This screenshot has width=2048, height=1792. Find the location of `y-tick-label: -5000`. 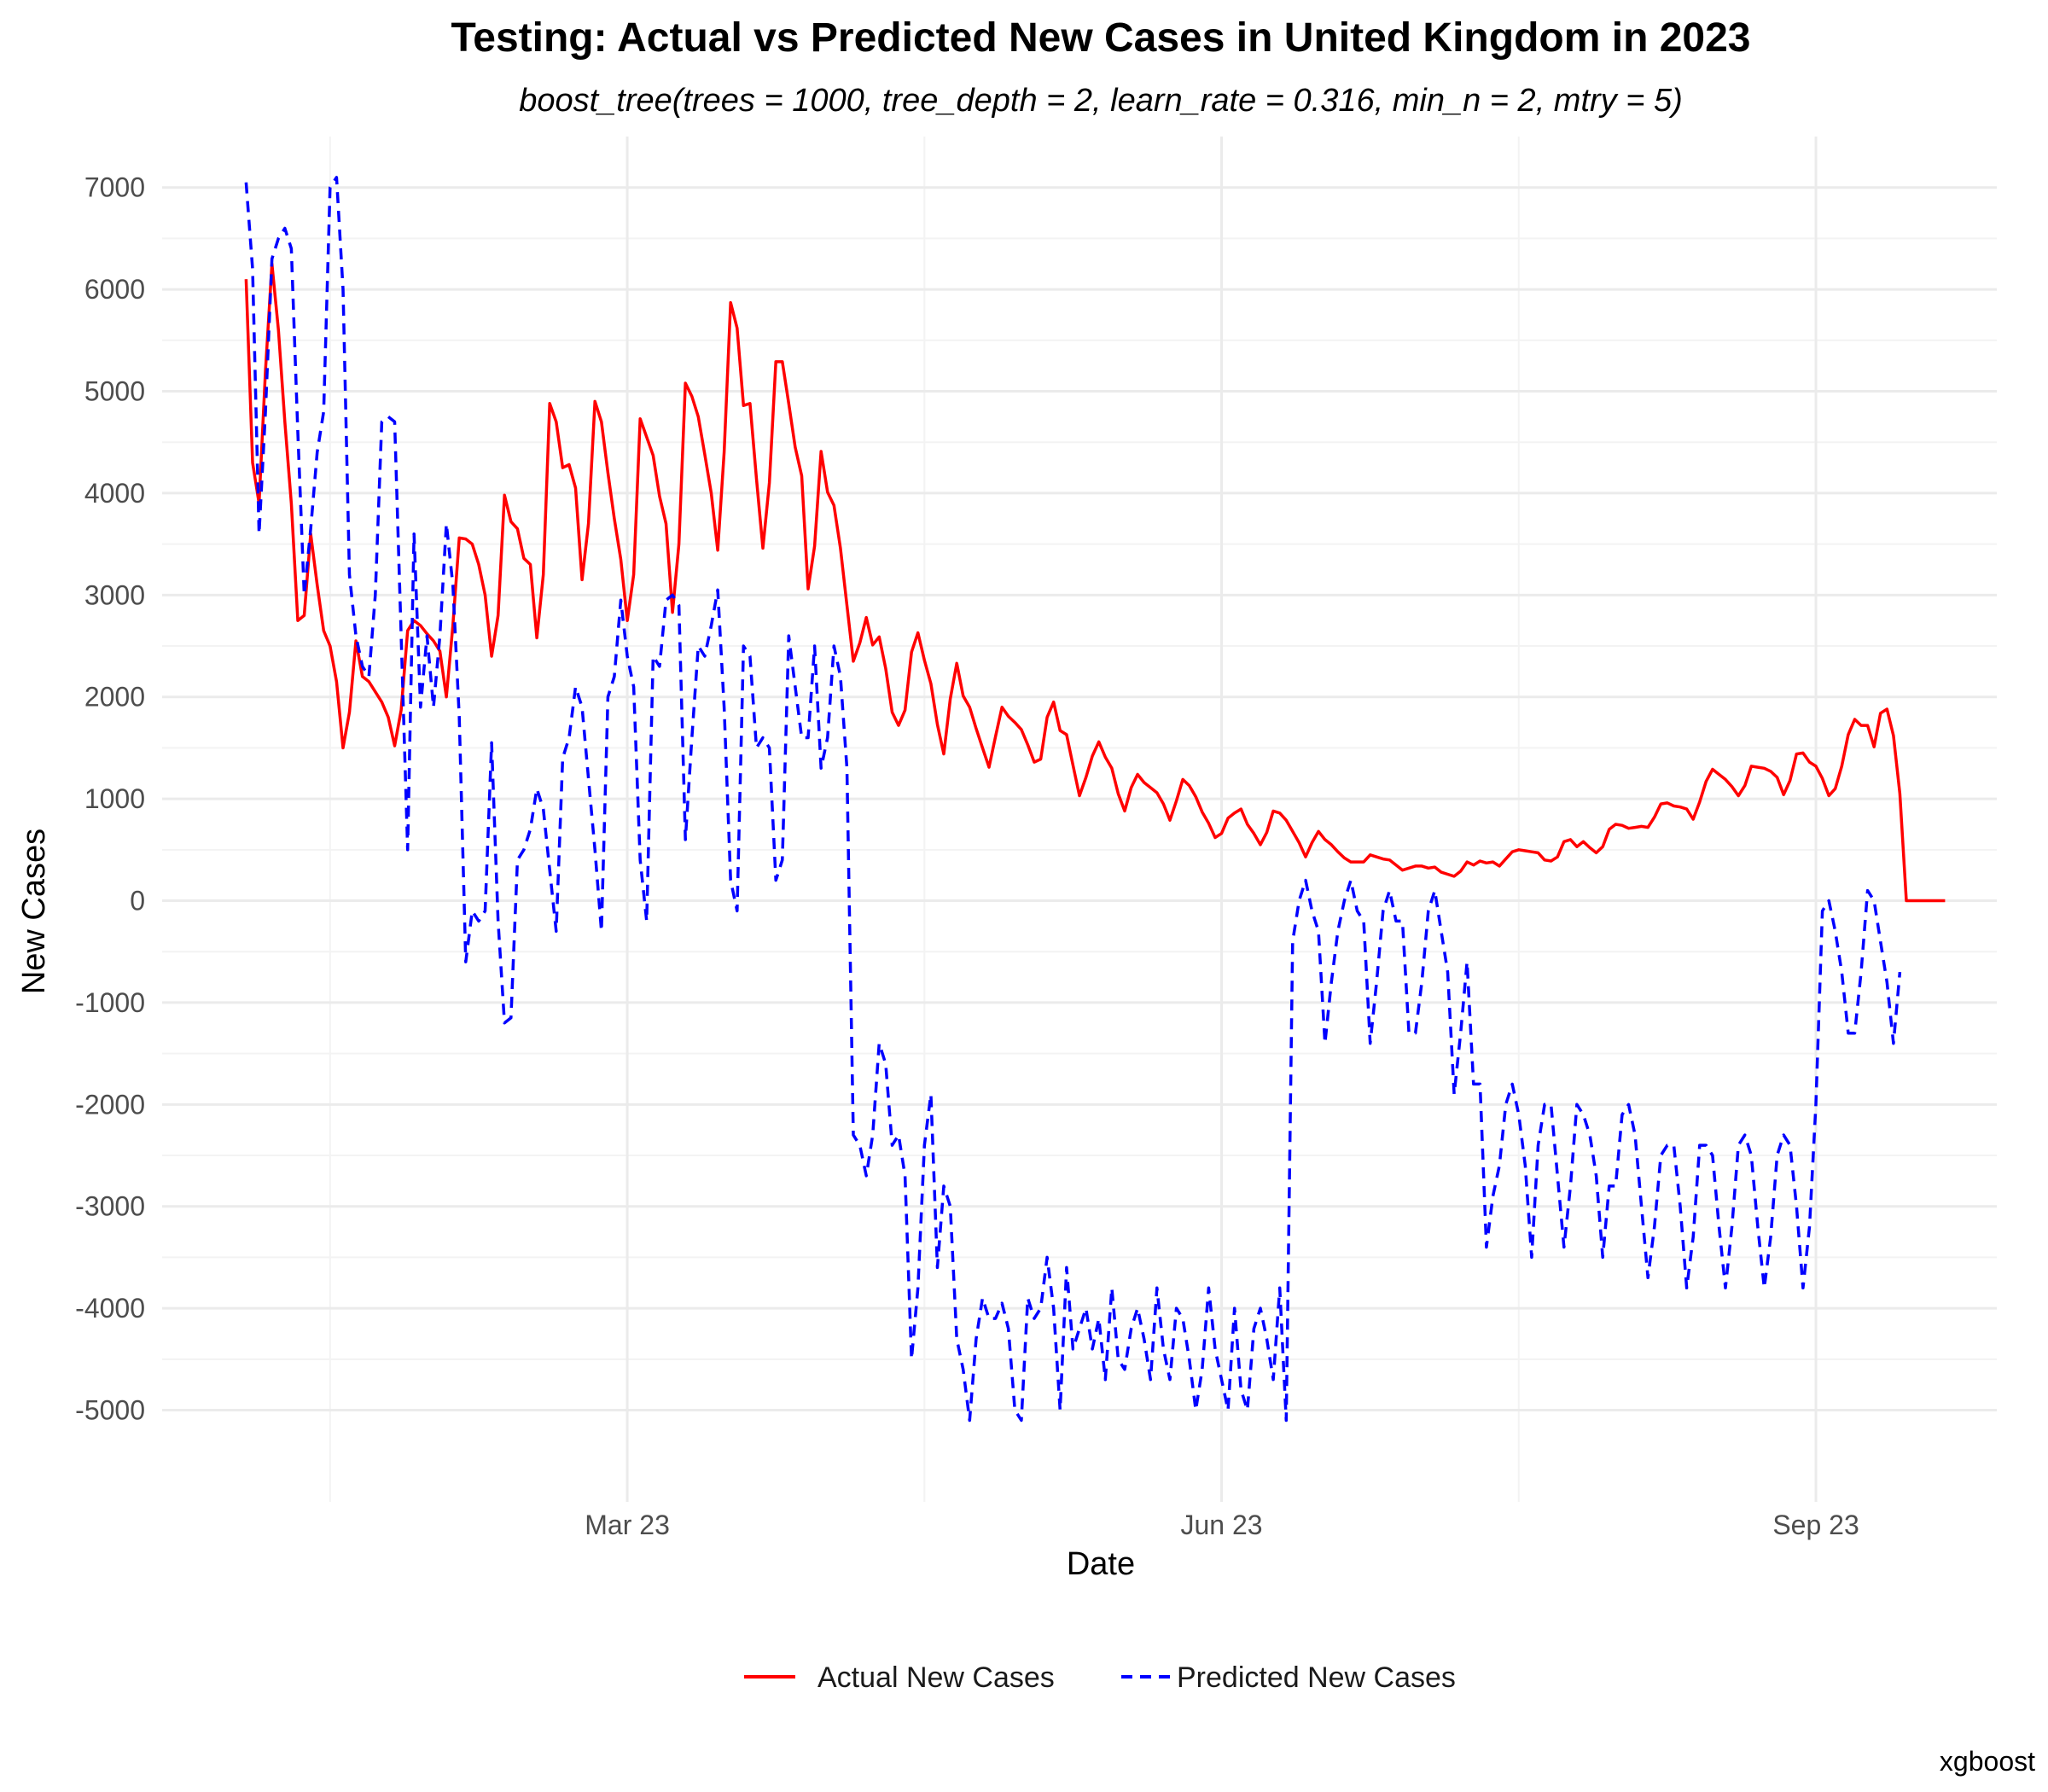

y-tick-label: -5000 is located at coordinates (110, 1410).